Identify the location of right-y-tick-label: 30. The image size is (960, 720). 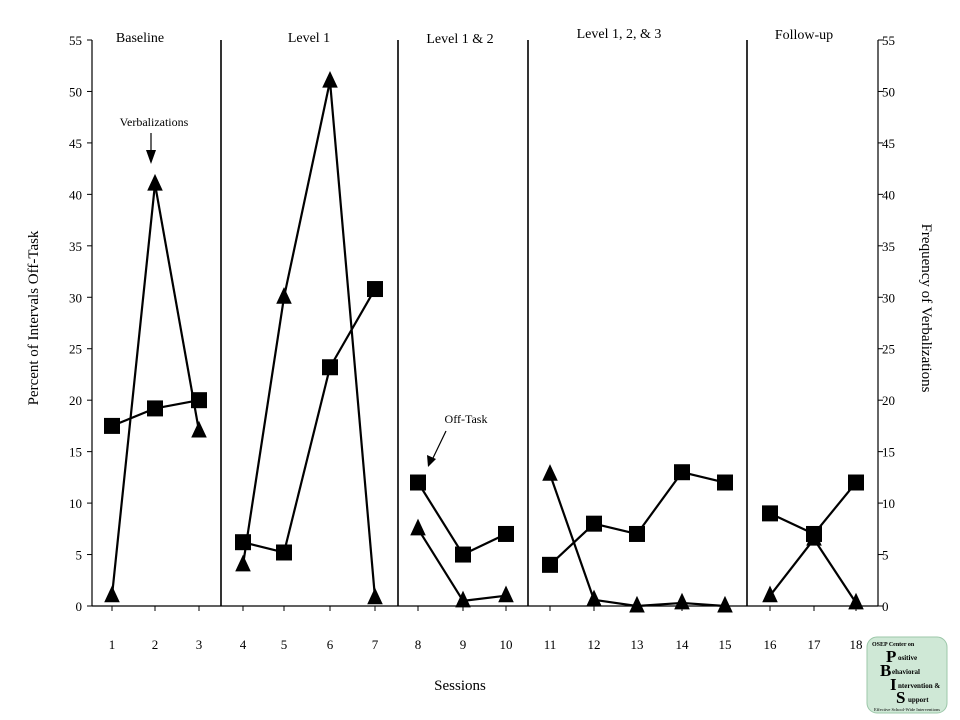
(888, 297).